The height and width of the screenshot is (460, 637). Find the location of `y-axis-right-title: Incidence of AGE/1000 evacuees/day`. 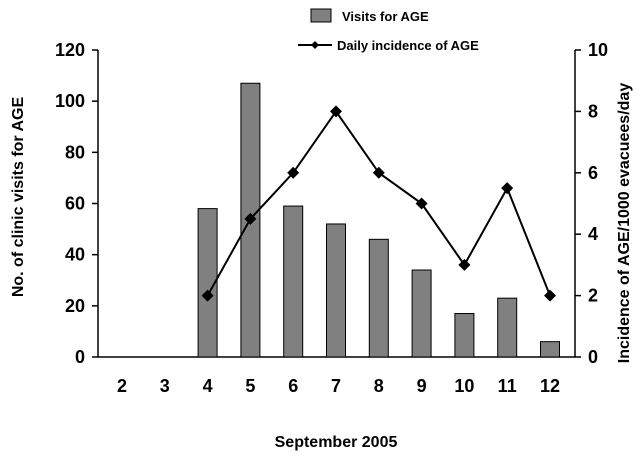

y-axis-right-title: Incidence of AGE/1000 evacuees/day is located at coordinates (624, 223).